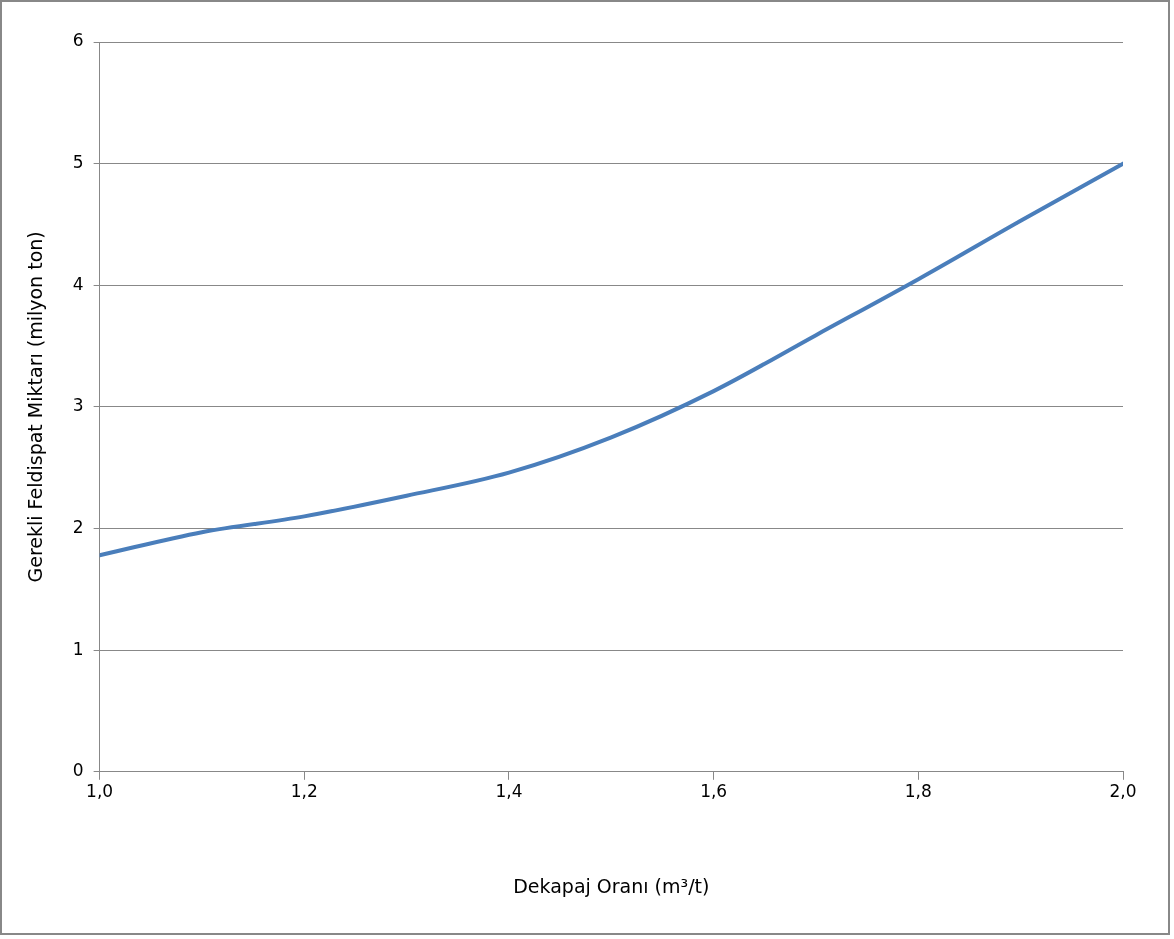  What do you see at coordinates (78, 283) in the screenshot?
I see `y-tick-label: 4` at bounding box center [78, 283].